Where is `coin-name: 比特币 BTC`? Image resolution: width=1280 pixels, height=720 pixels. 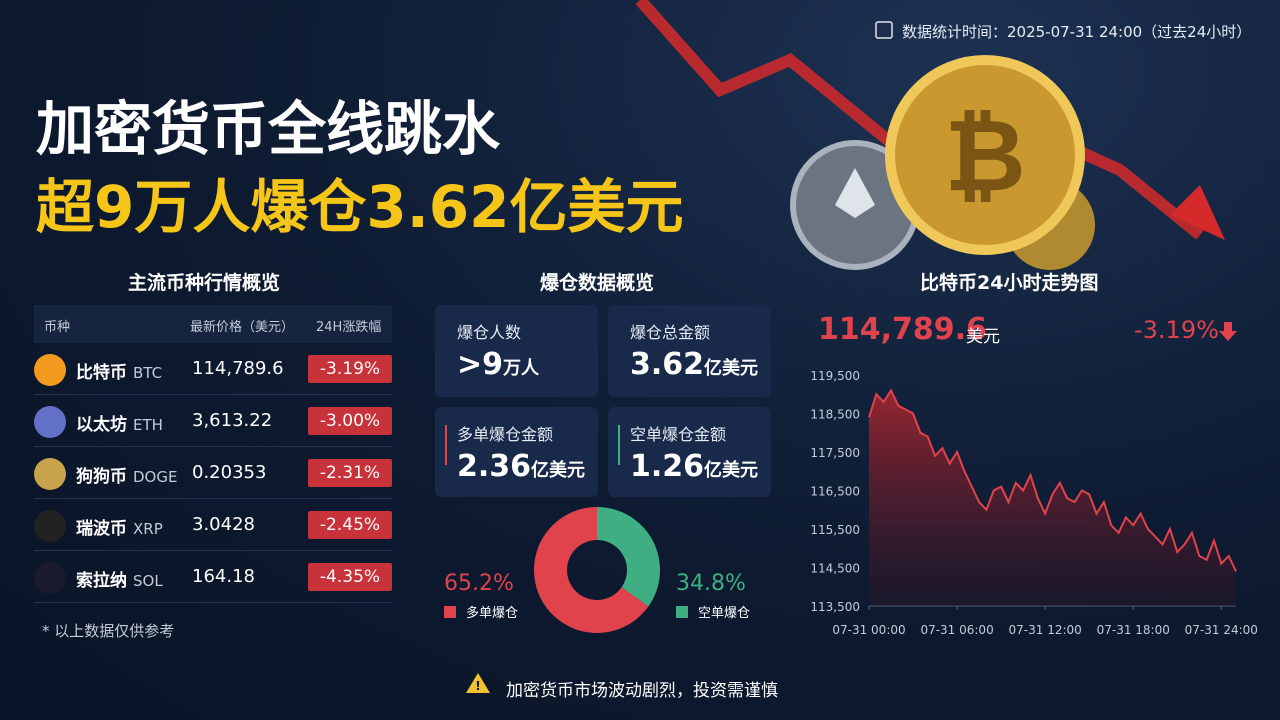 coin-name: 比特币 BTC is located at coordinates (119, 370).